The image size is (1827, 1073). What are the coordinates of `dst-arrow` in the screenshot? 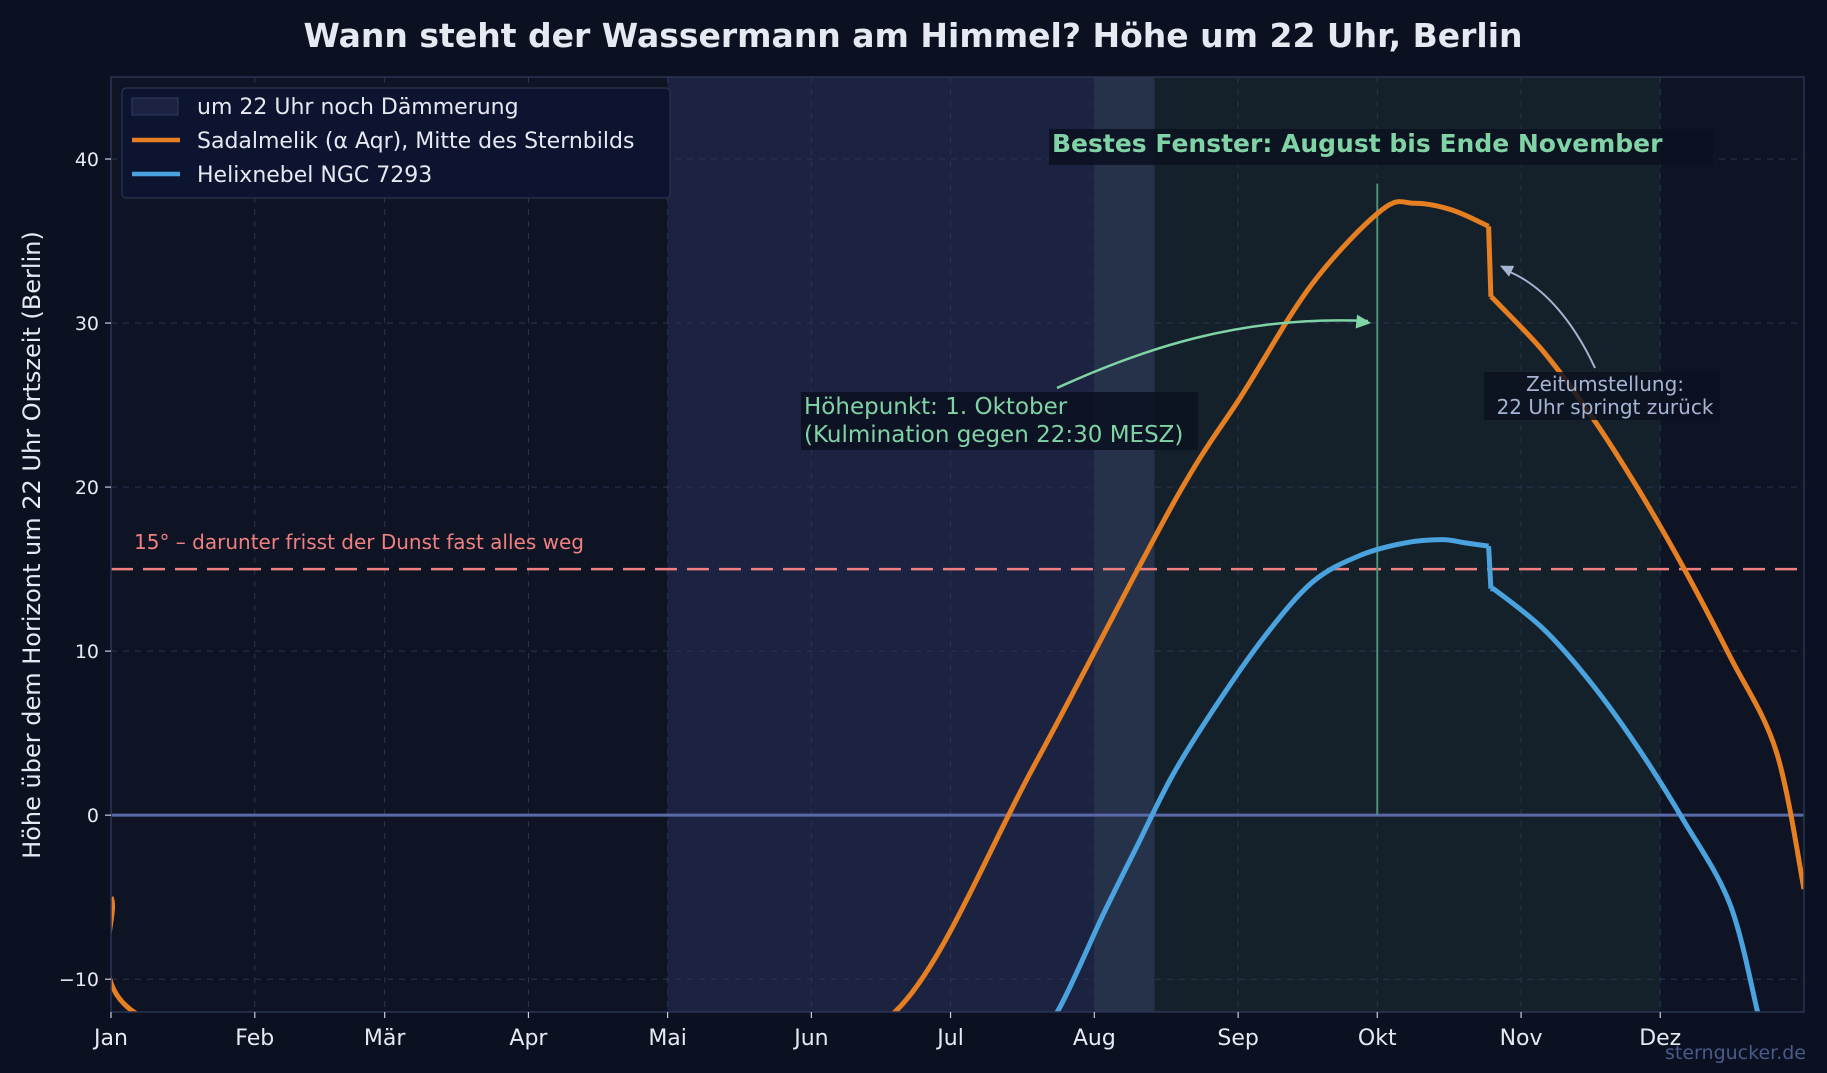 It's located at (1550, 319).